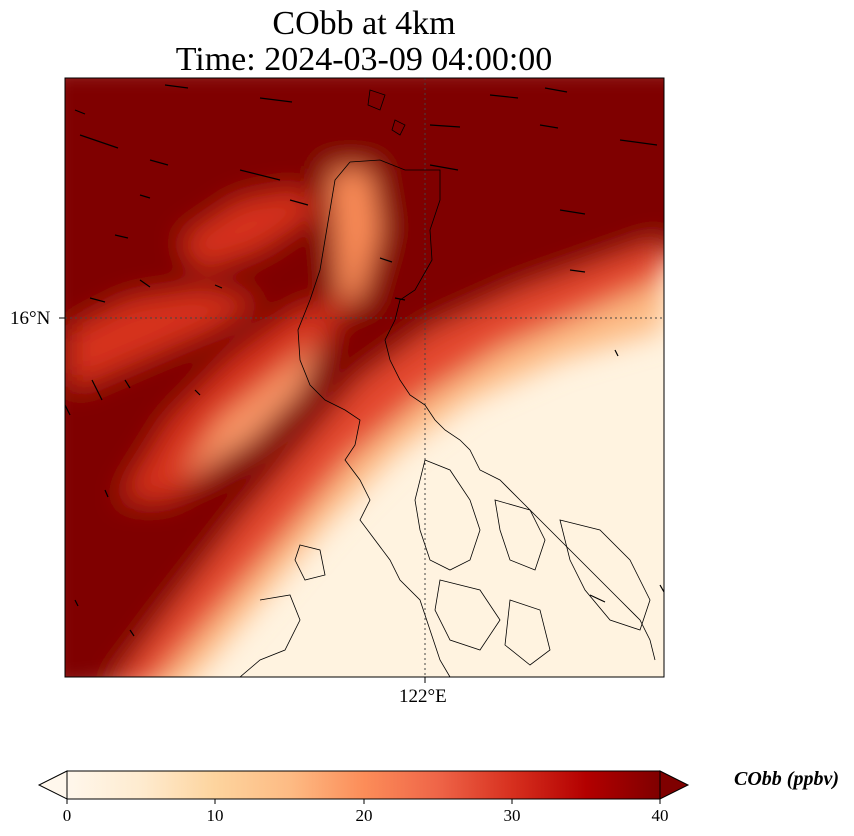  What do you see at coordinates (364, 59) in the screenshot?
I see `map-time: Time: 2024-03-09 04:00:00` at bounding box center [364, 59].